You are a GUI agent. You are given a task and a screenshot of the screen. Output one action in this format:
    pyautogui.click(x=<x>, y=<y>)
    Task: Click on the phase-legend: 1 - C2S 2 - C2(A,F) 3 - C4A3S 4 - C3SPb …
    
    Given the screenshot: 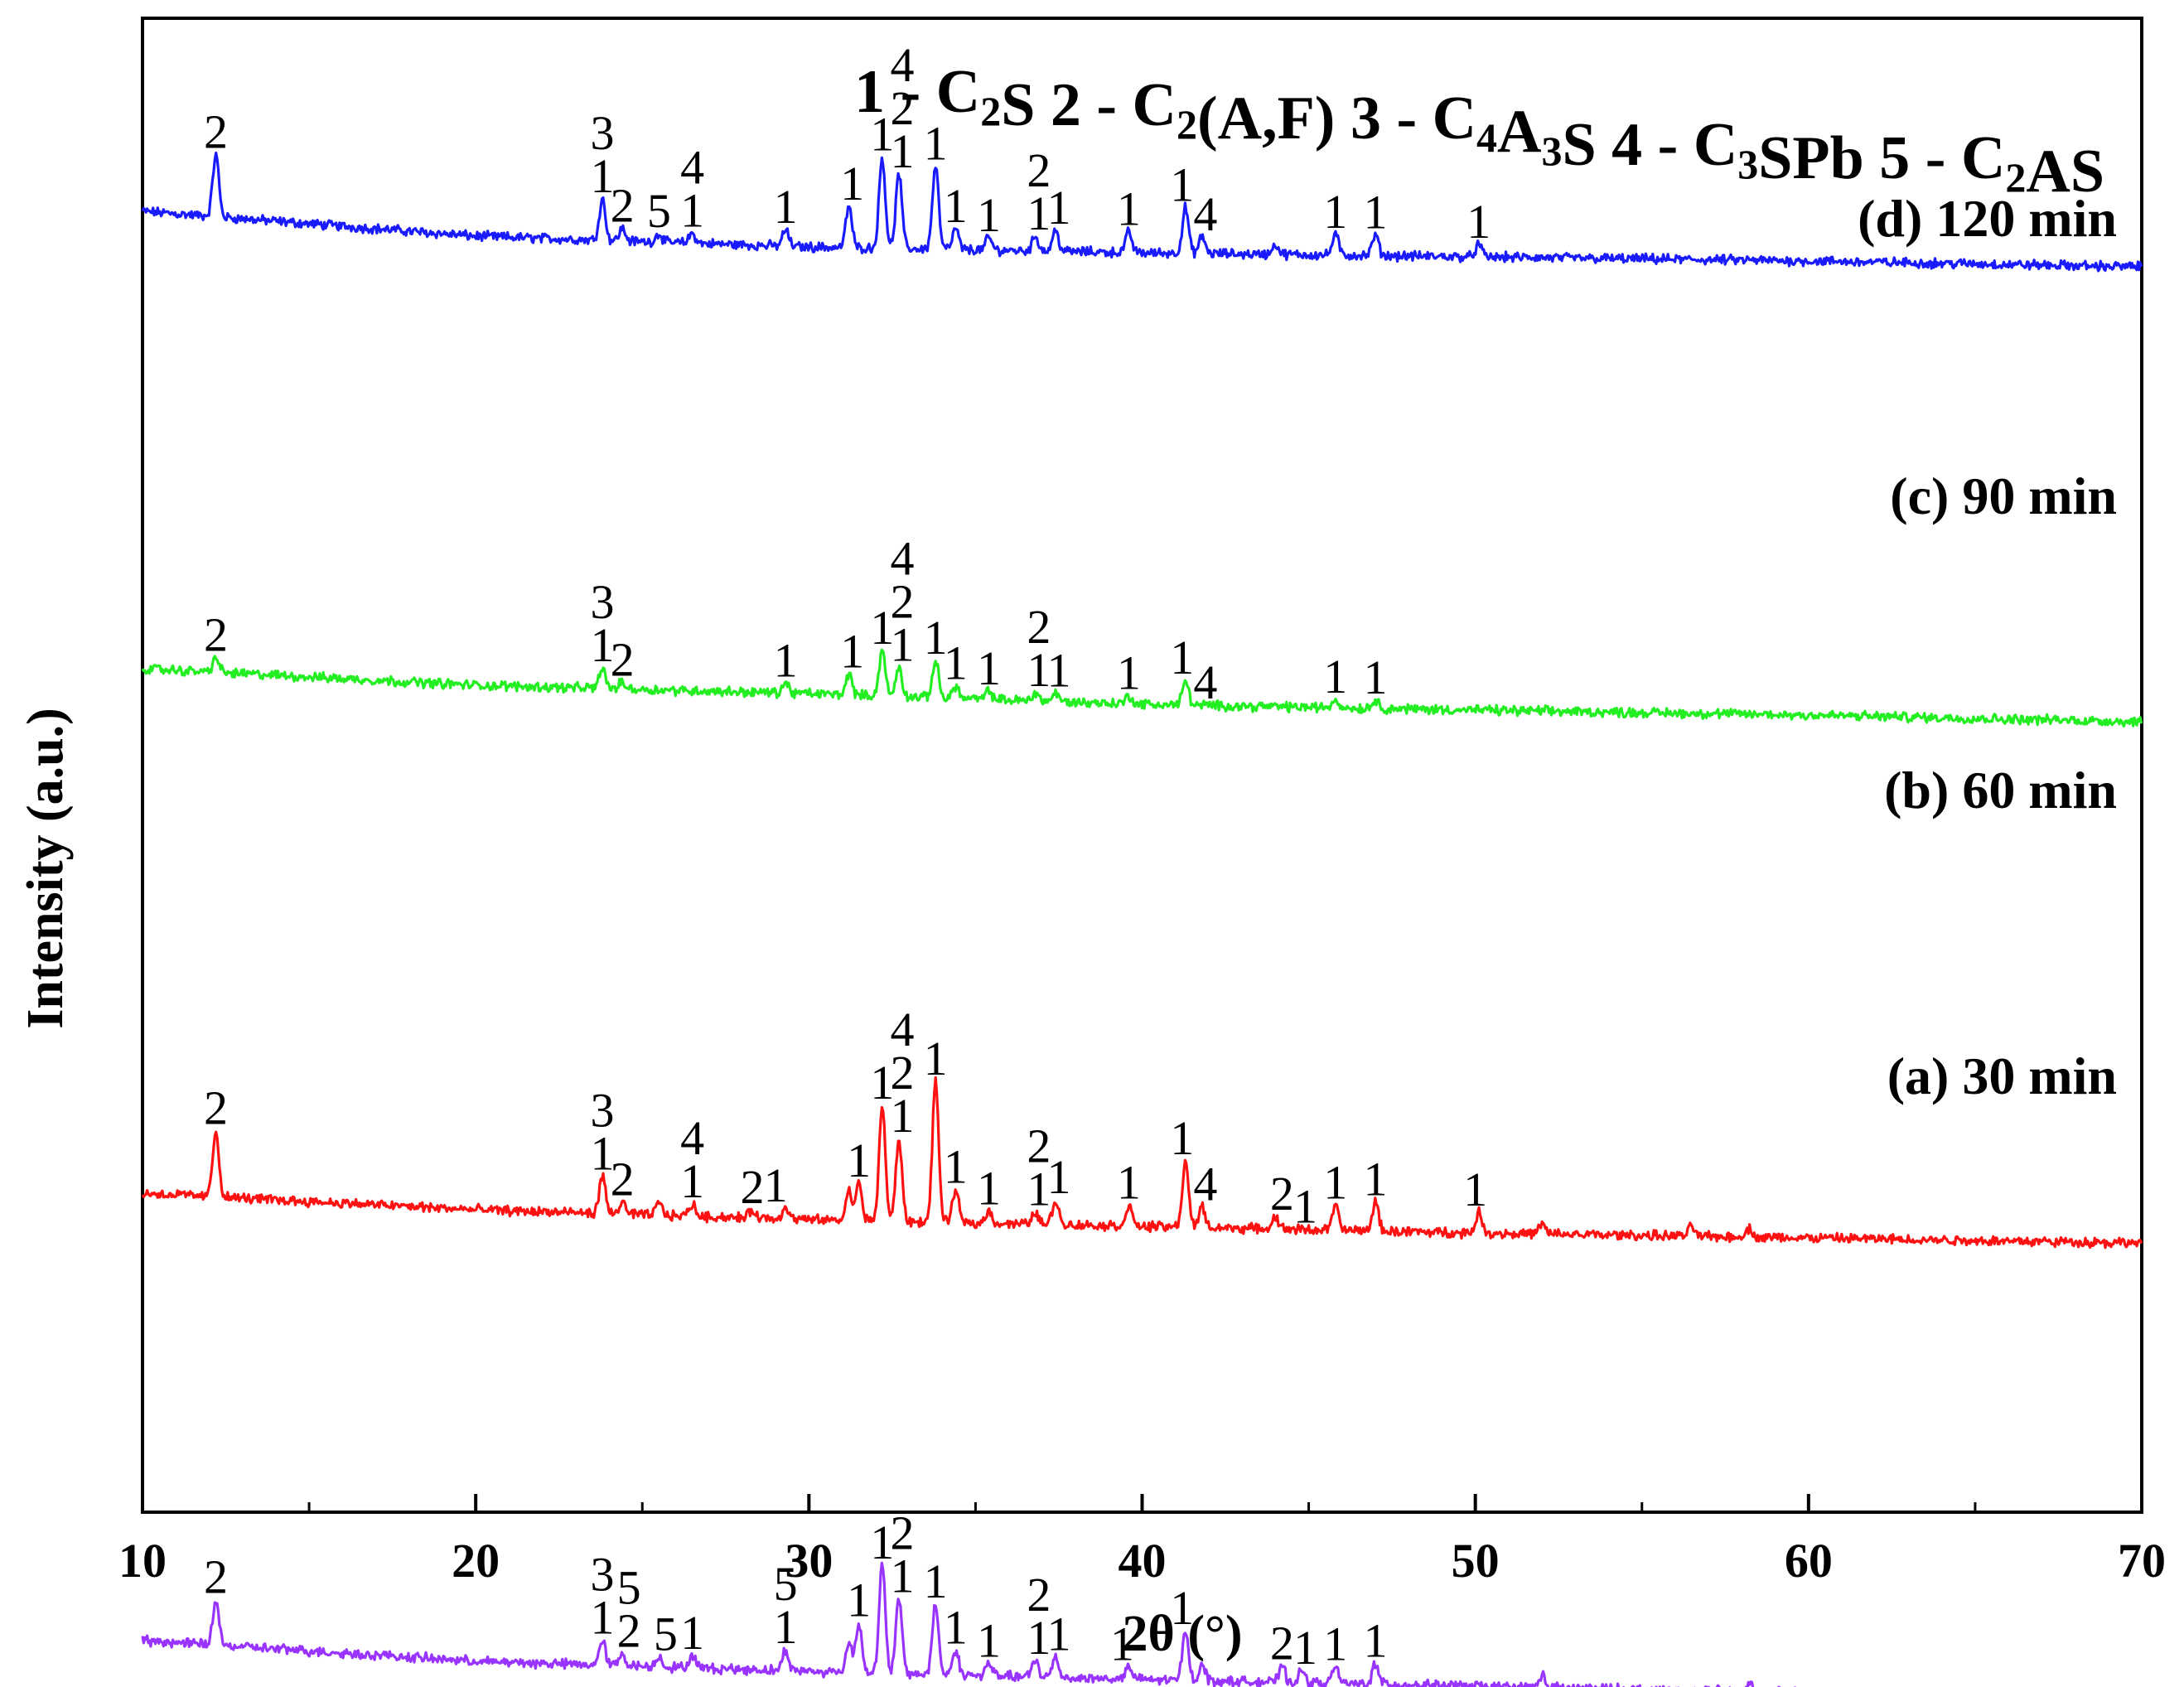 What is the action you would take?
    pyautogui.click(x=1479, y=131)
    